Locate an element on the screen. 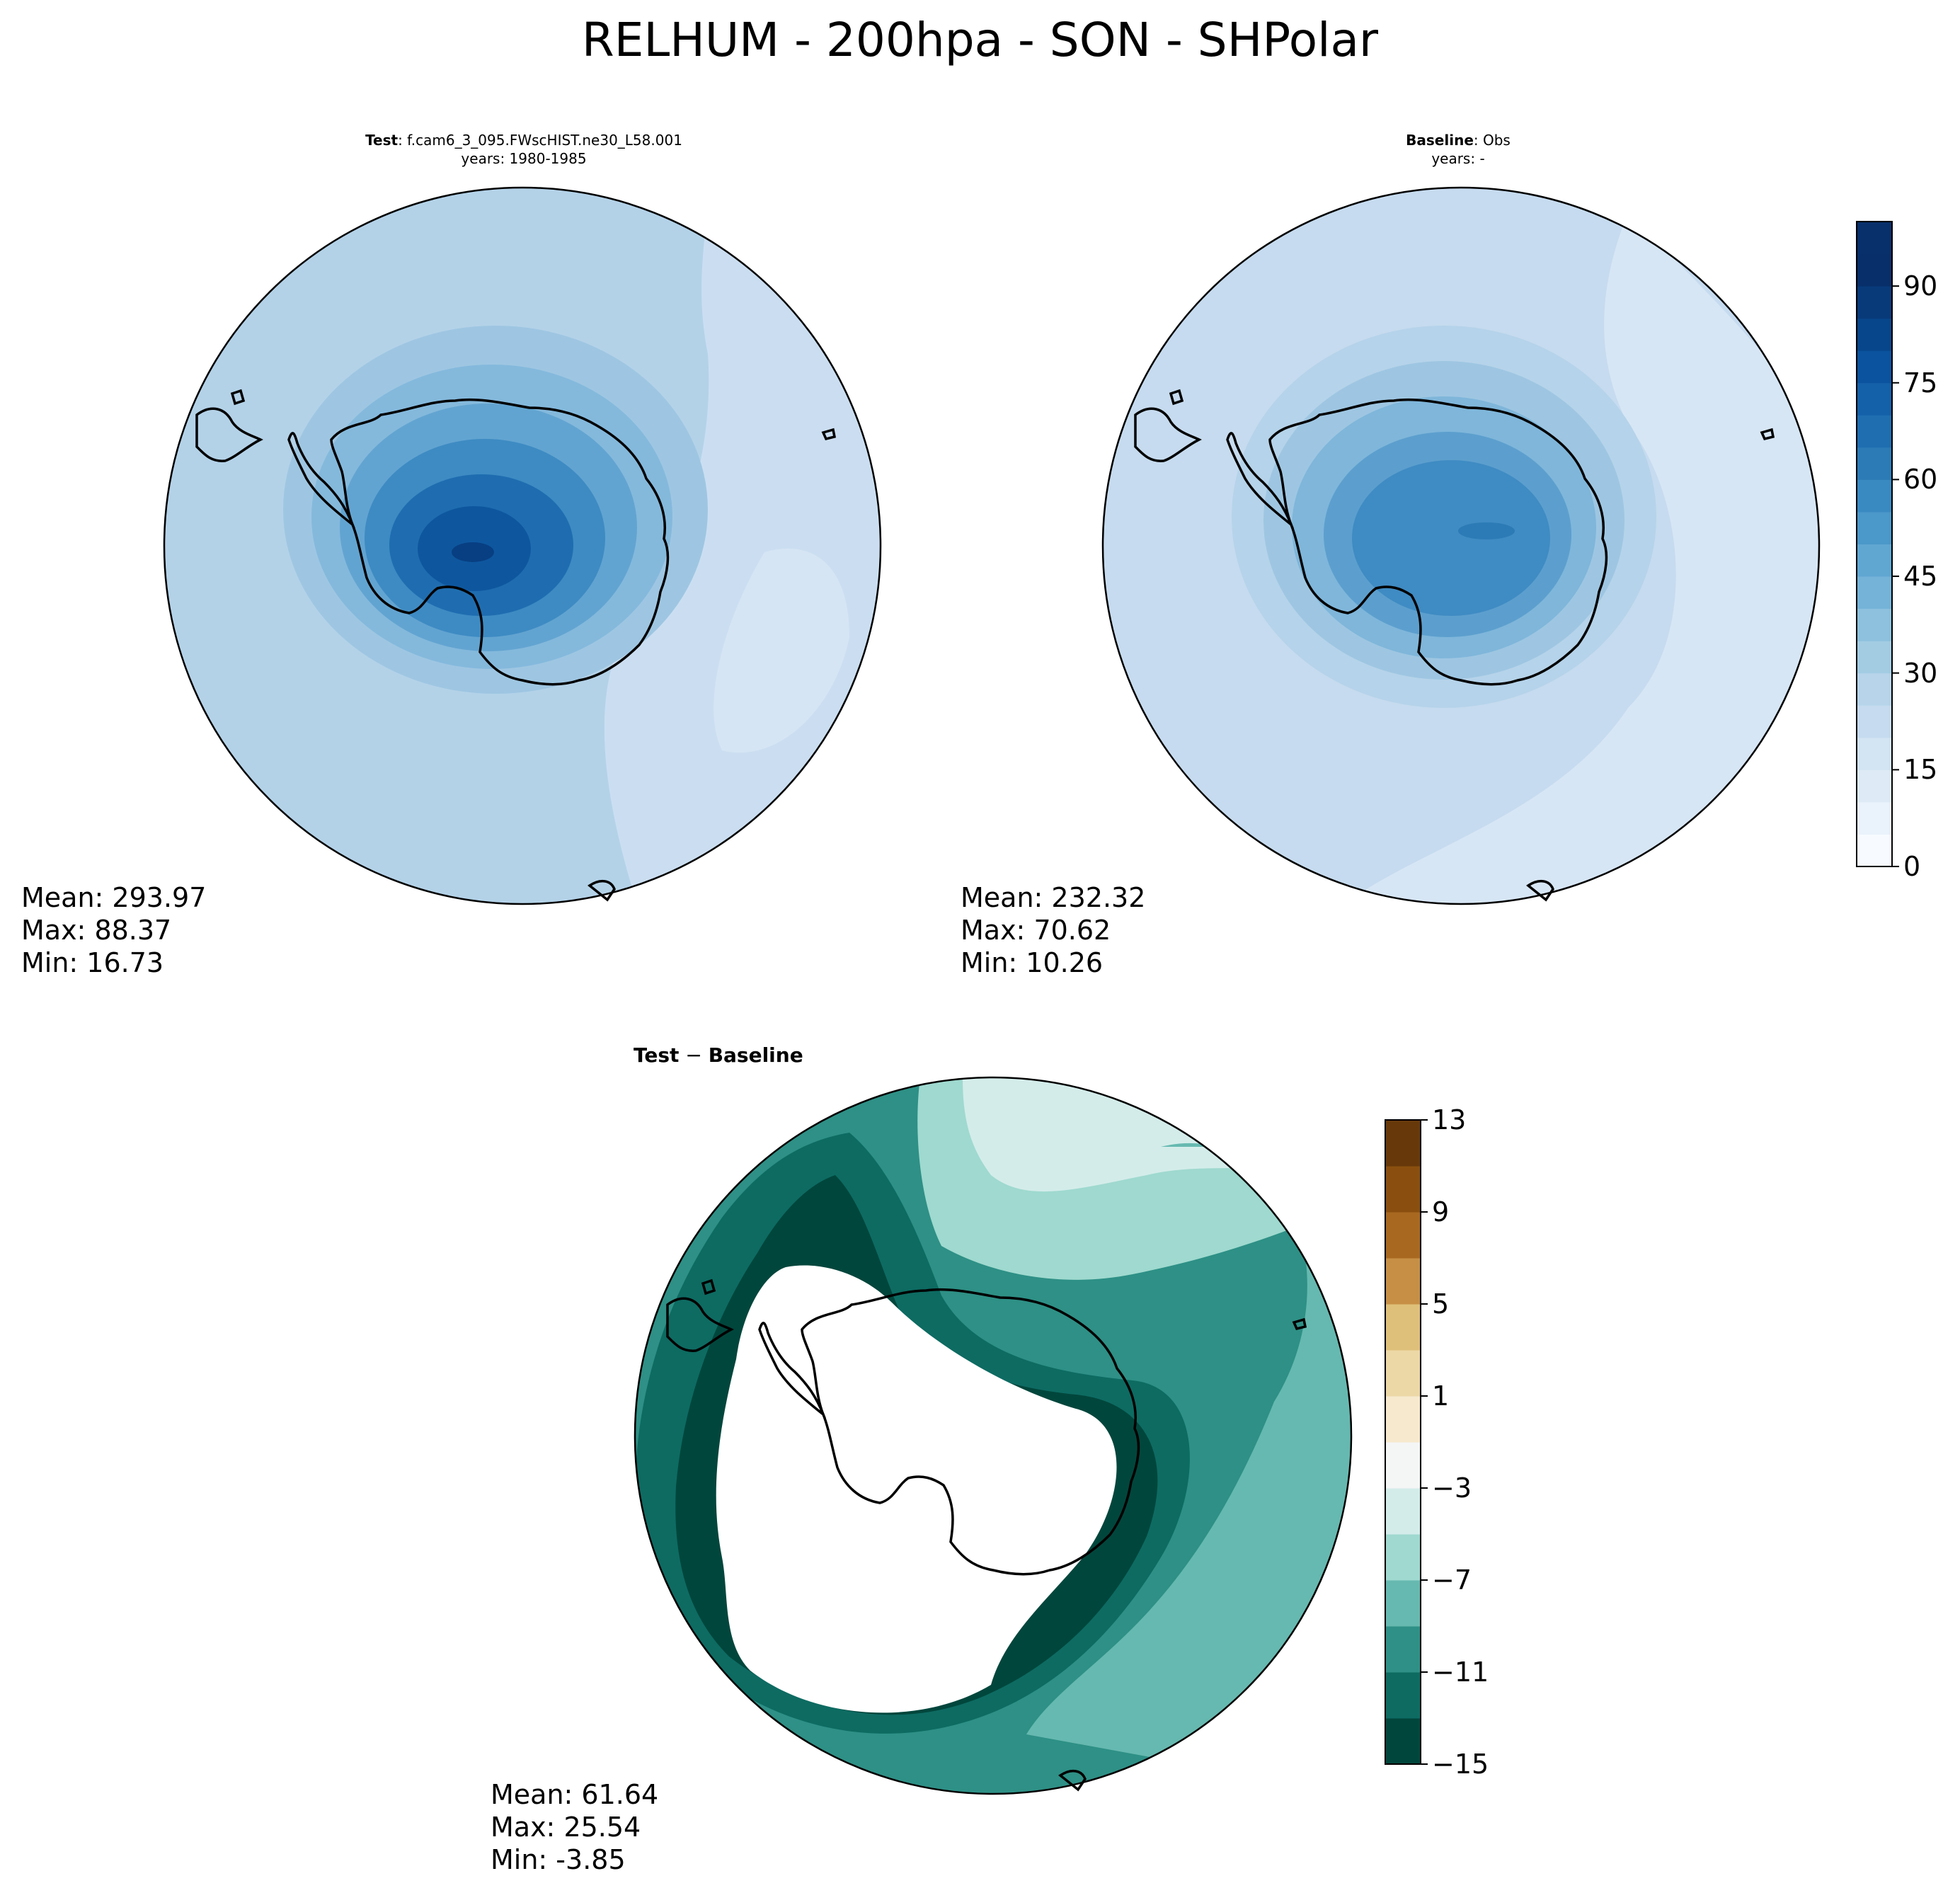 Image resolution: width=1960 pixels, height=1888 pixels. baseline-map is located at coordinates (1461, 545).